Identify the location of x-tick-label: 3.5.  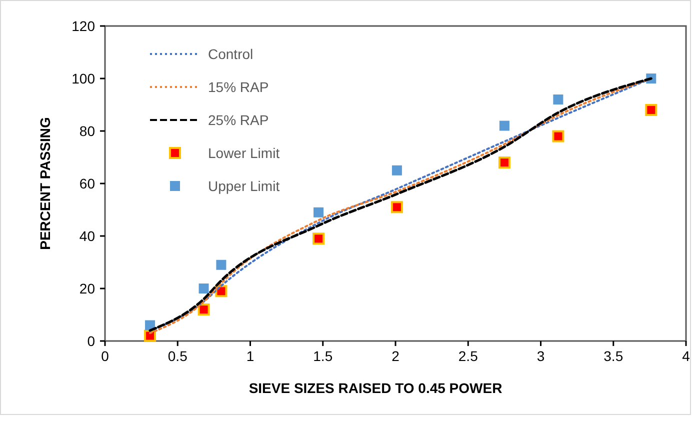
(614, 356).